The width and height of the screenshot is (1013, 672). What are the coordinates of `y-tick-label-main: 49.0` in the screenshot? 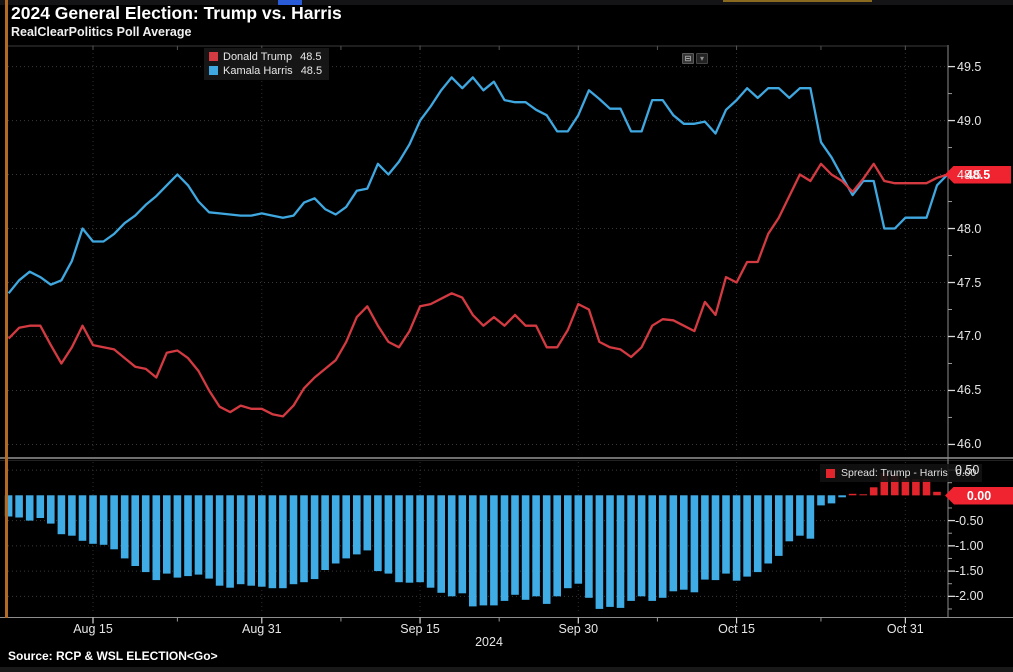 It's located at (969, 120).